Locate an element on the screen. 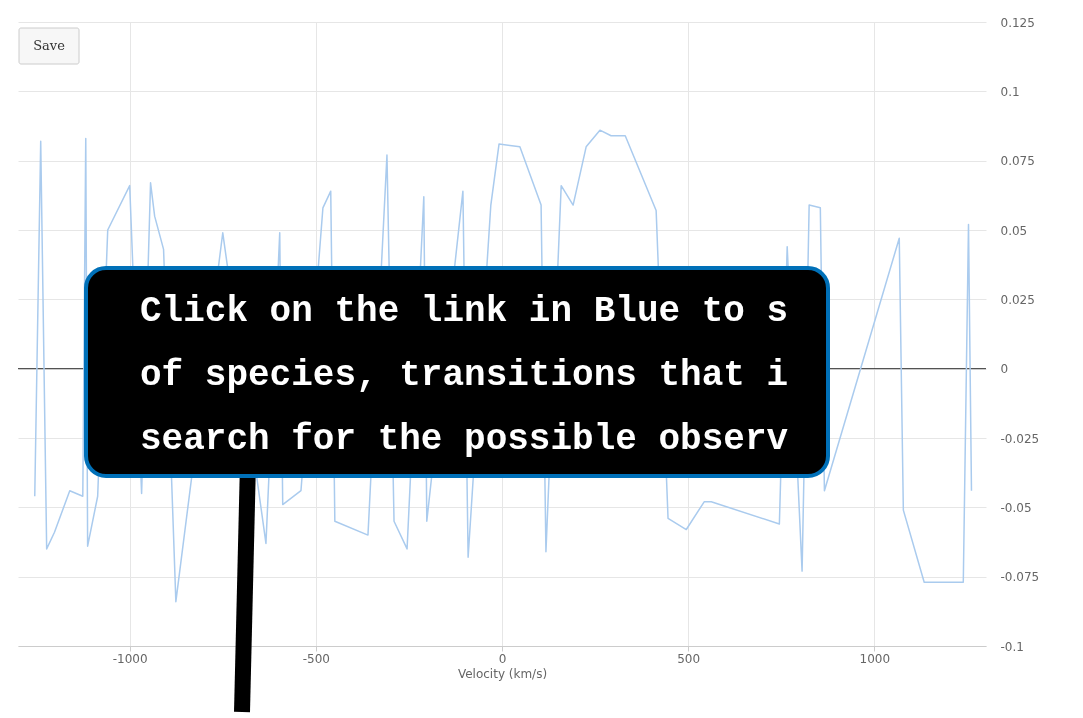 The width and height of the screenshot is (1083, 718). x-tick-label: -1000 is located at coordinates (130, 658).